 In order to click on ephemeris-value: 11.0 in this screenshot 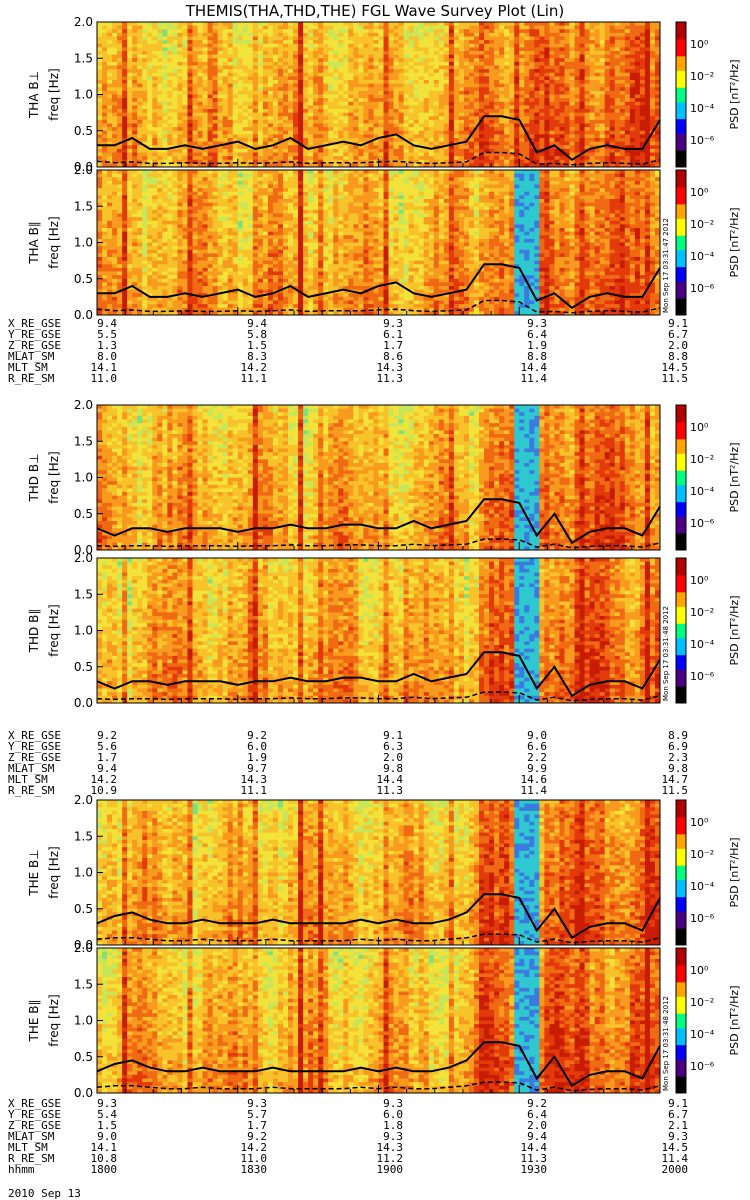, I will do `click(247, 1158)`.